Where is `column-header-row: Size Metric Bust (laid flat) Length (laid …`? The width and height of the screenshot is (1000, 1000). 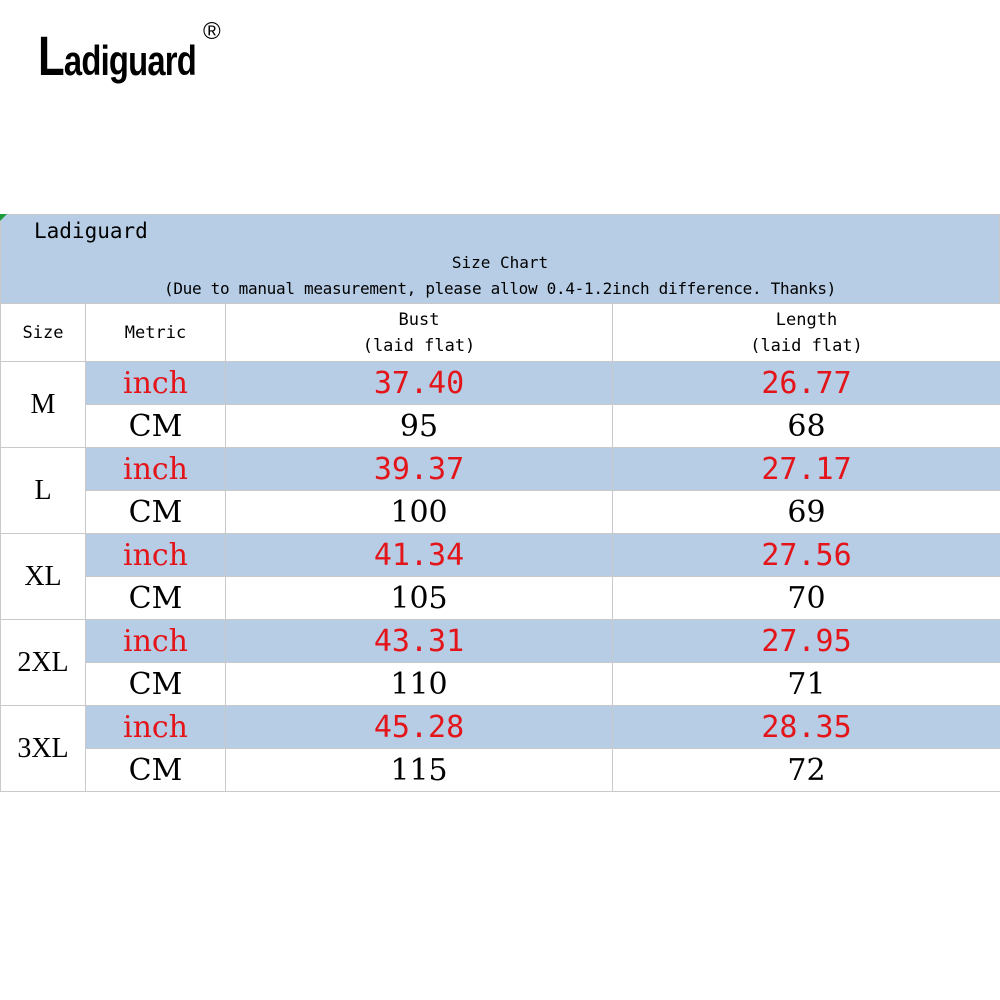
column-header-row: Size Metric Bust (laid flat) Length (laid … is located at coordinates (500, 332).